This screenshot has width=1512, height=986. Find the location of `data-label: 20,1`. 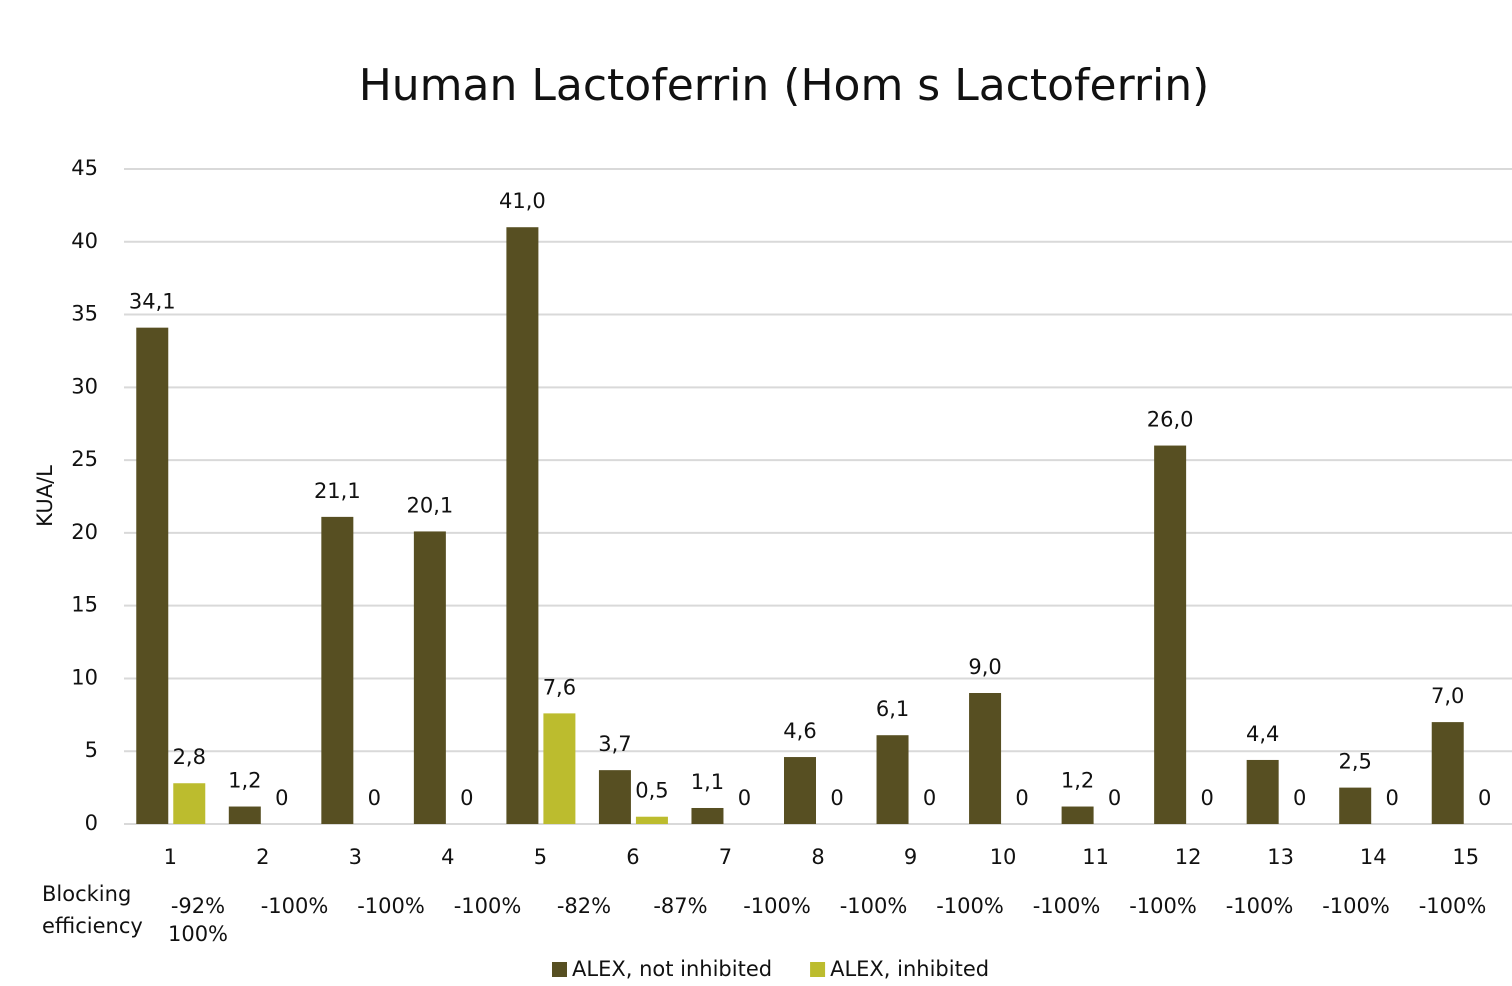

data-label: 20,1 is located at coordinates (429, 505).